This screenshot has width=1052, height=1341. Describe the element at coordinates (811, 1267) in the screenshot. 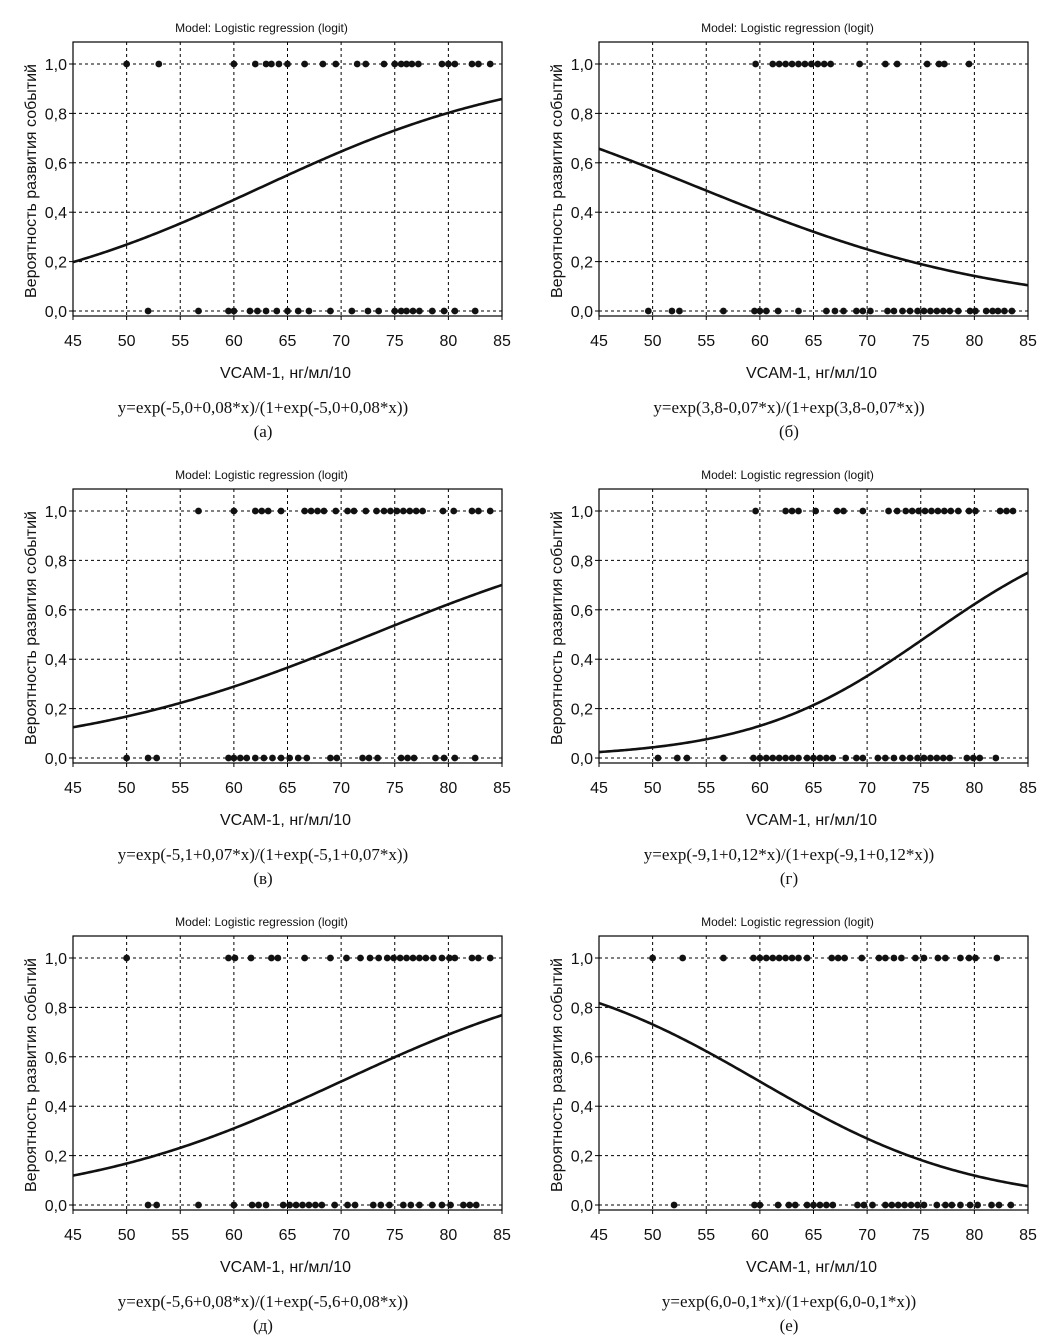

I see `x-axis-label: VCAM-1, нг/мл/10` at that location.